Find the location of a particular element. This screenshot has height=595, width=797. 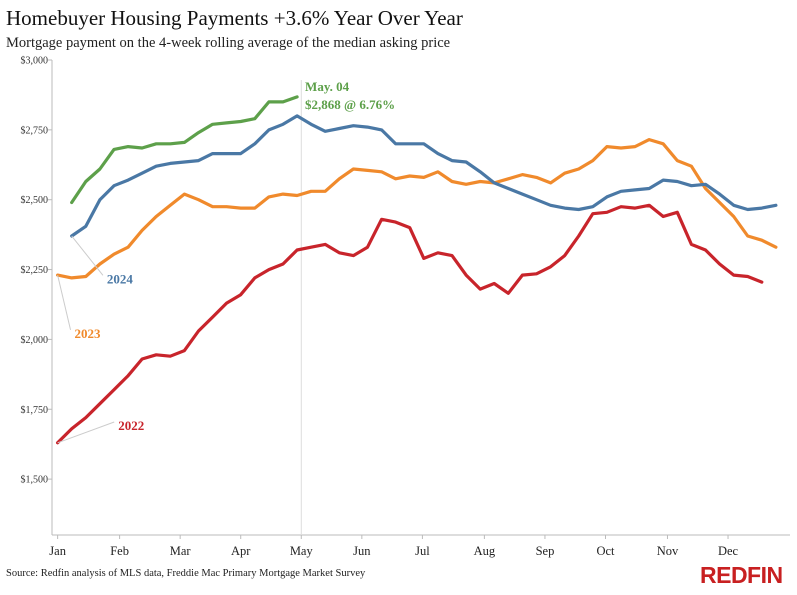

x-tick-label: Jan is located at coordinates (57, 551).